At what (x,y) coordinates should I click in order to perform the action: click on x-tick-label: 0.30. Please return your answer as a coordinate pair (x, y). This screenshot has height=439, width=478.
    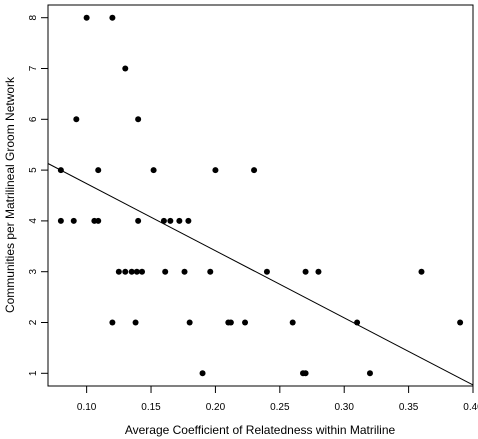
    Looking at the image, I should click on (344, 407).